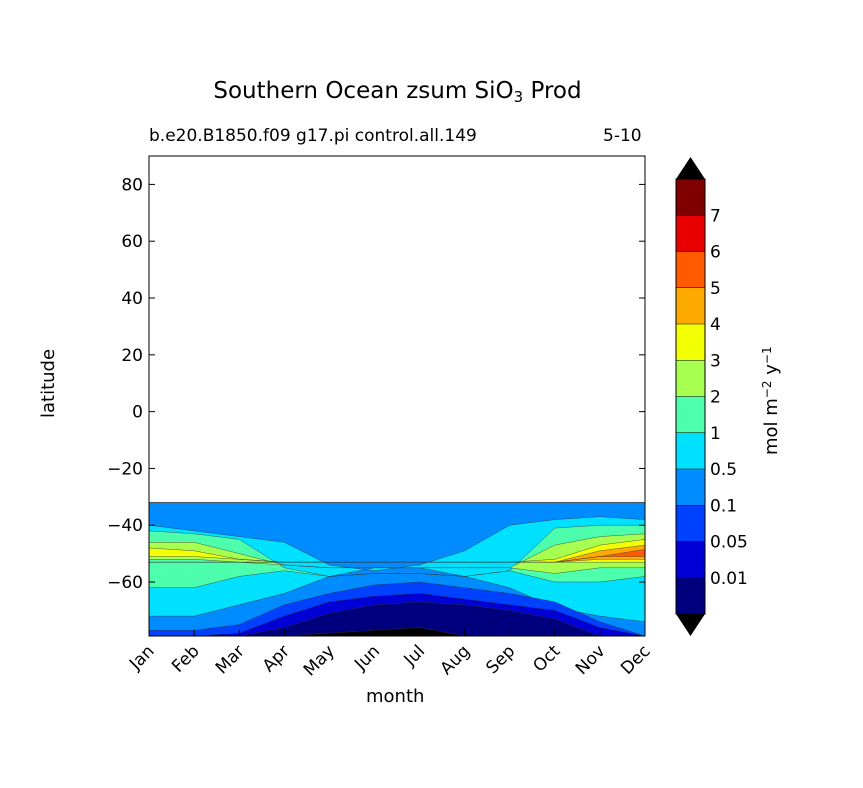 The height and width of the screenshot is (788, 863). What do you see at coordinates (390, 655) in the screenshot?
I see `x-axis: Jan Feb Mar Apr May Jun Jul Aug Sep Oct Nov Dec` at bounding box center [390, 655].